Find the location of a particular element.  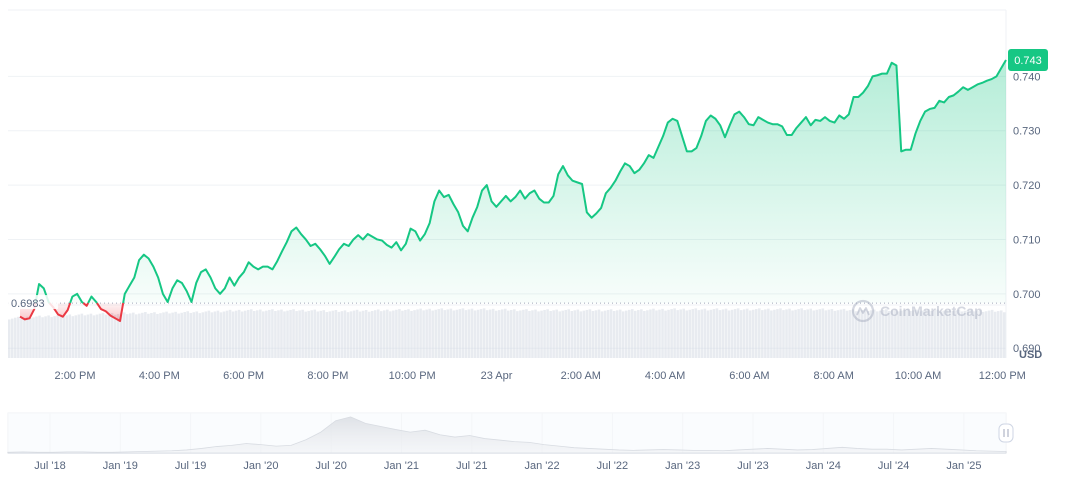

y-tick-label: 0.710 is located at coordinates (1027, 240).